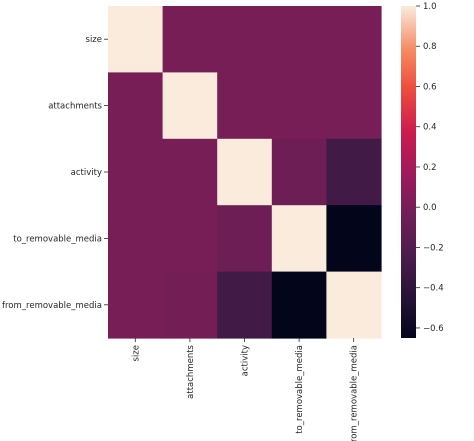 This screenshot has height=441, width=474. I want to click on colorbar: 1.0 0.8 0.6 0.4 0.2 0.0 −0.2 −0.4 −0.6, so click(422, 170).